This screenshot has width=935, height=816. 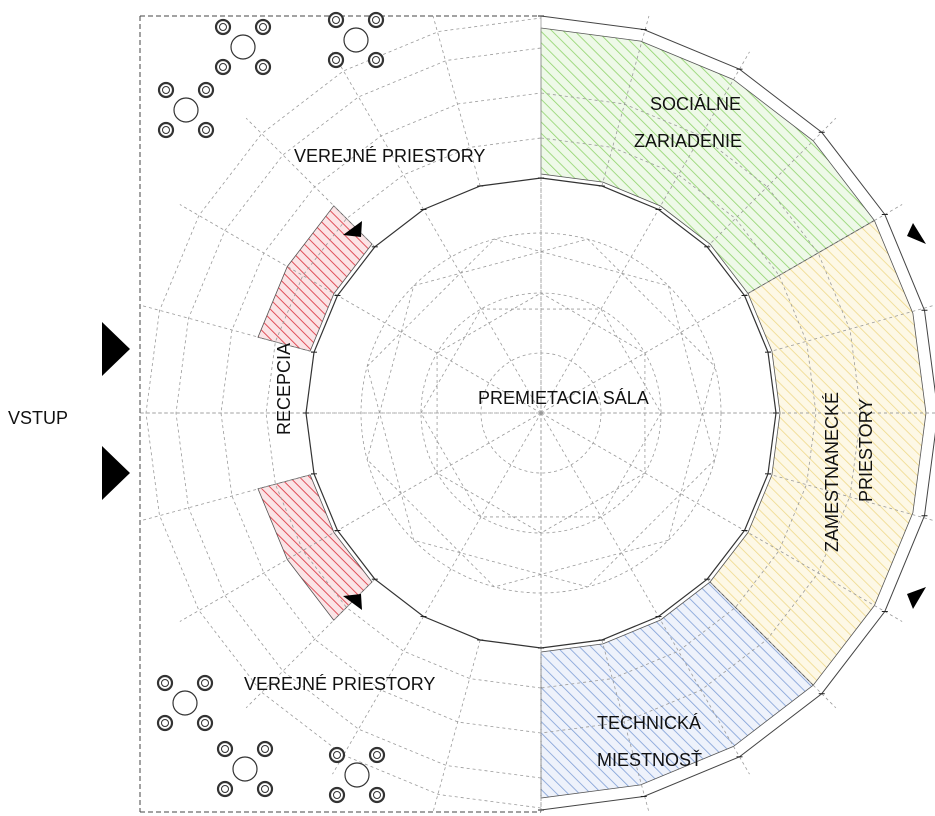 I want to click on reception-label: RECEPCIA, so click(x=284, y=389).